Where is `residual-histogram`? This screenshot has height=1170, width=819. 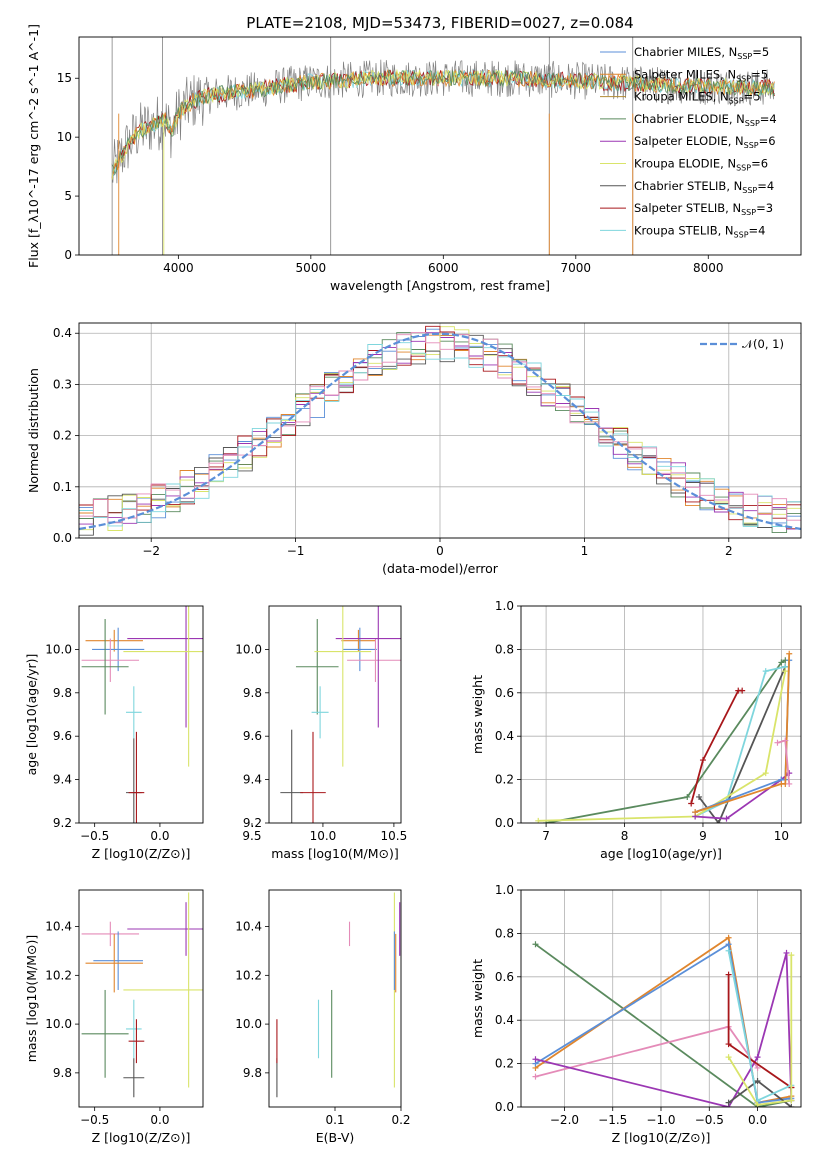 residual-histogram is located at coordinates (440, 434).